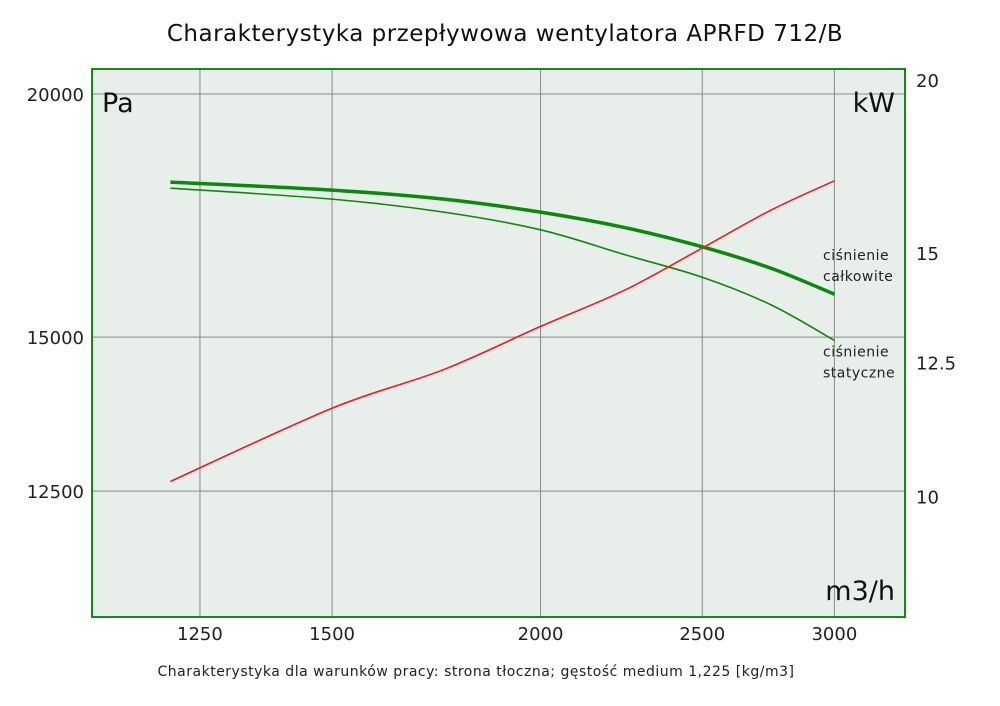  What do you see at coordinates (55, 95) in the screenshot?
I see `y-tick-label: 20000` at bounding box center [55, 95].